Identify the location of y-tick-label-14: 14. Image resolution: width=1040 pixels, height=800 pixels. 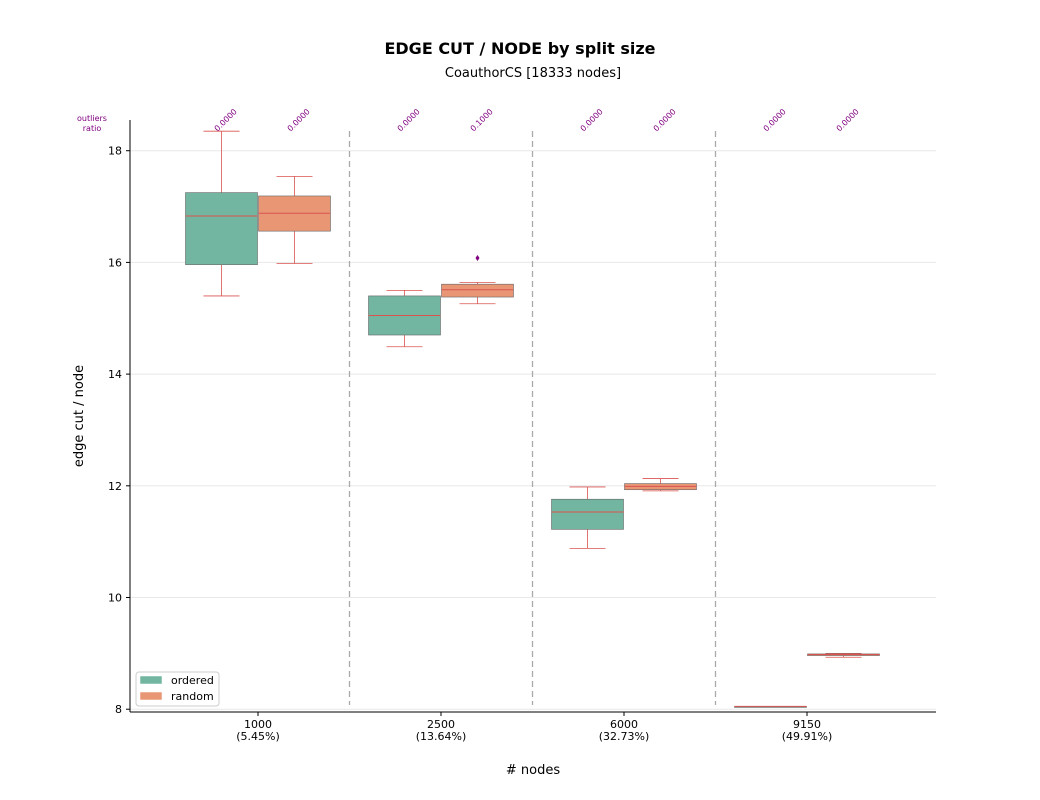
(115, 374).